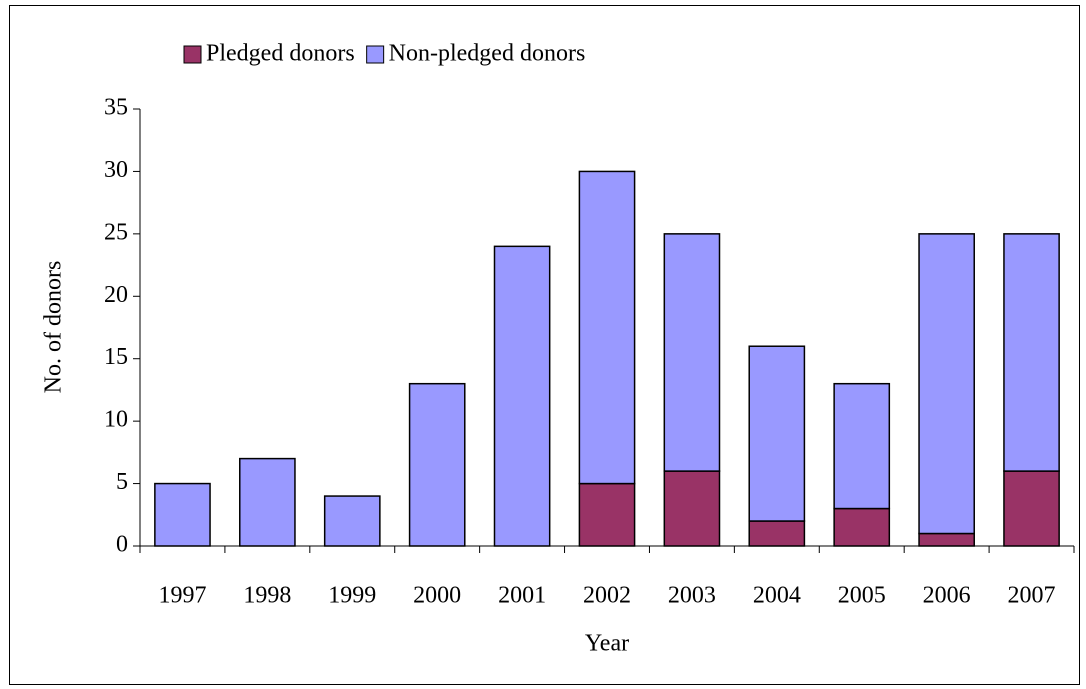  I want to click on x-tick-label: 2002, so click(607, 596).